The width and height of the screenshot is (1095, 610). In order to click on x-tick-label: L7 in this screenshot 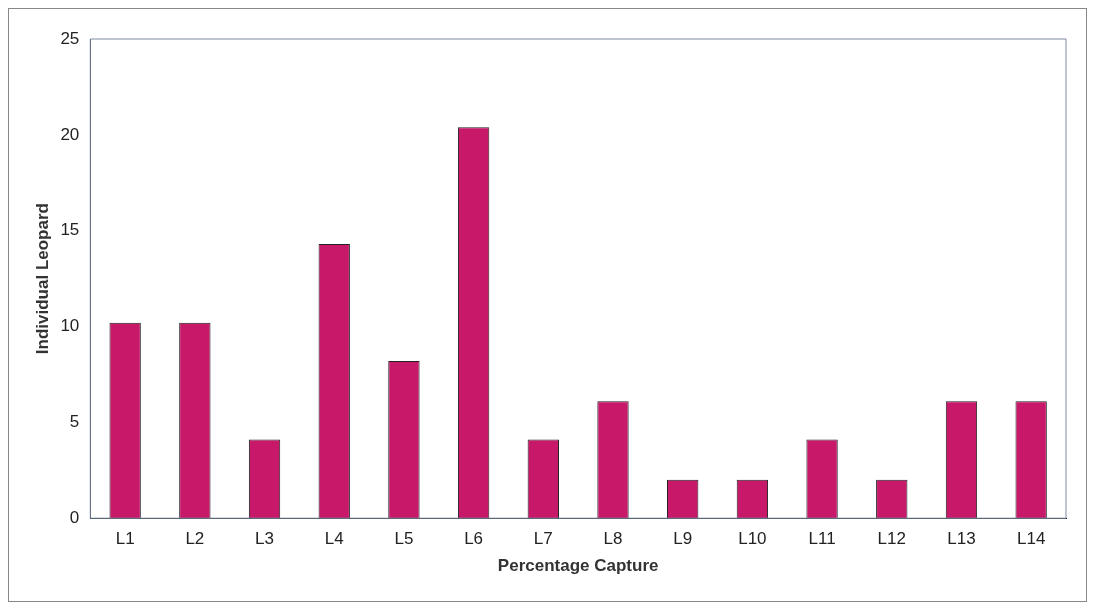, I will do `click(543, 539)`.